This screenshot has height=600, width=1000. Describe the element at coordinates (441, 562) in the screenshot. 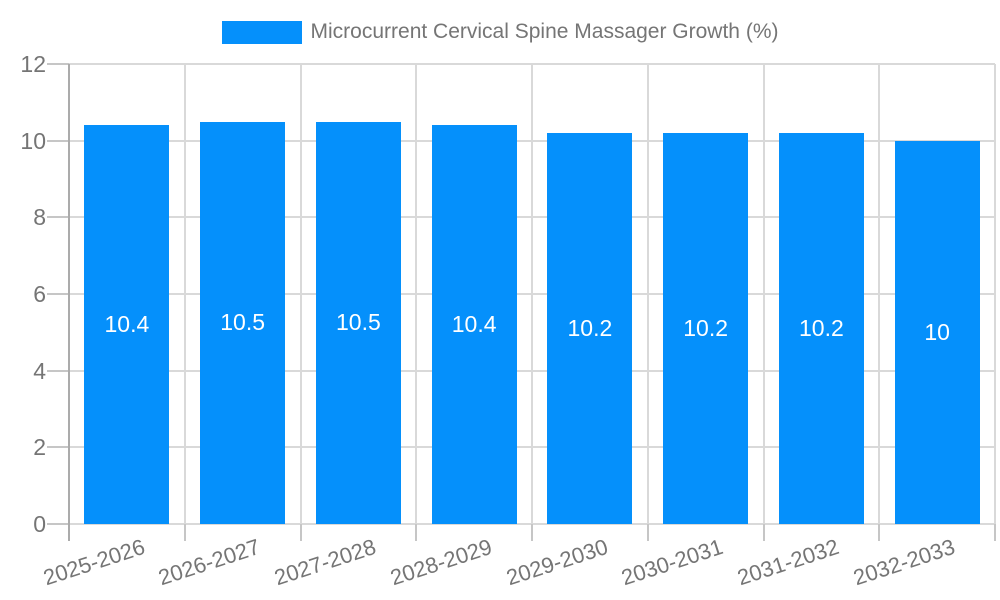

I see `x-tick-label: 2028-2029` at that location.